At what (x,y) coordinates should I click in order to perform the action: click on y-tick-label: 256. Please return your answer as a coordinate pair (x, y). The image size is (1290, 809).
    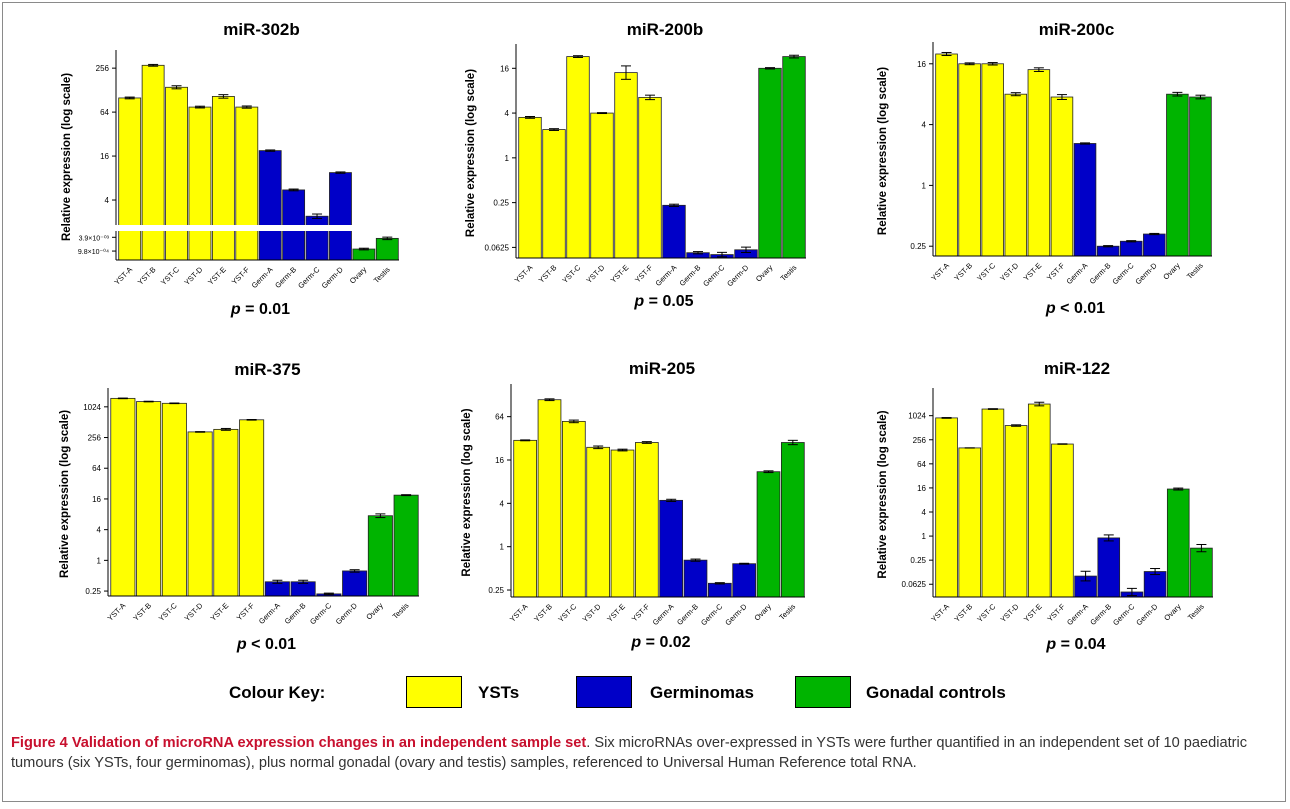
    Looking at the image, I should click on (95, 438).